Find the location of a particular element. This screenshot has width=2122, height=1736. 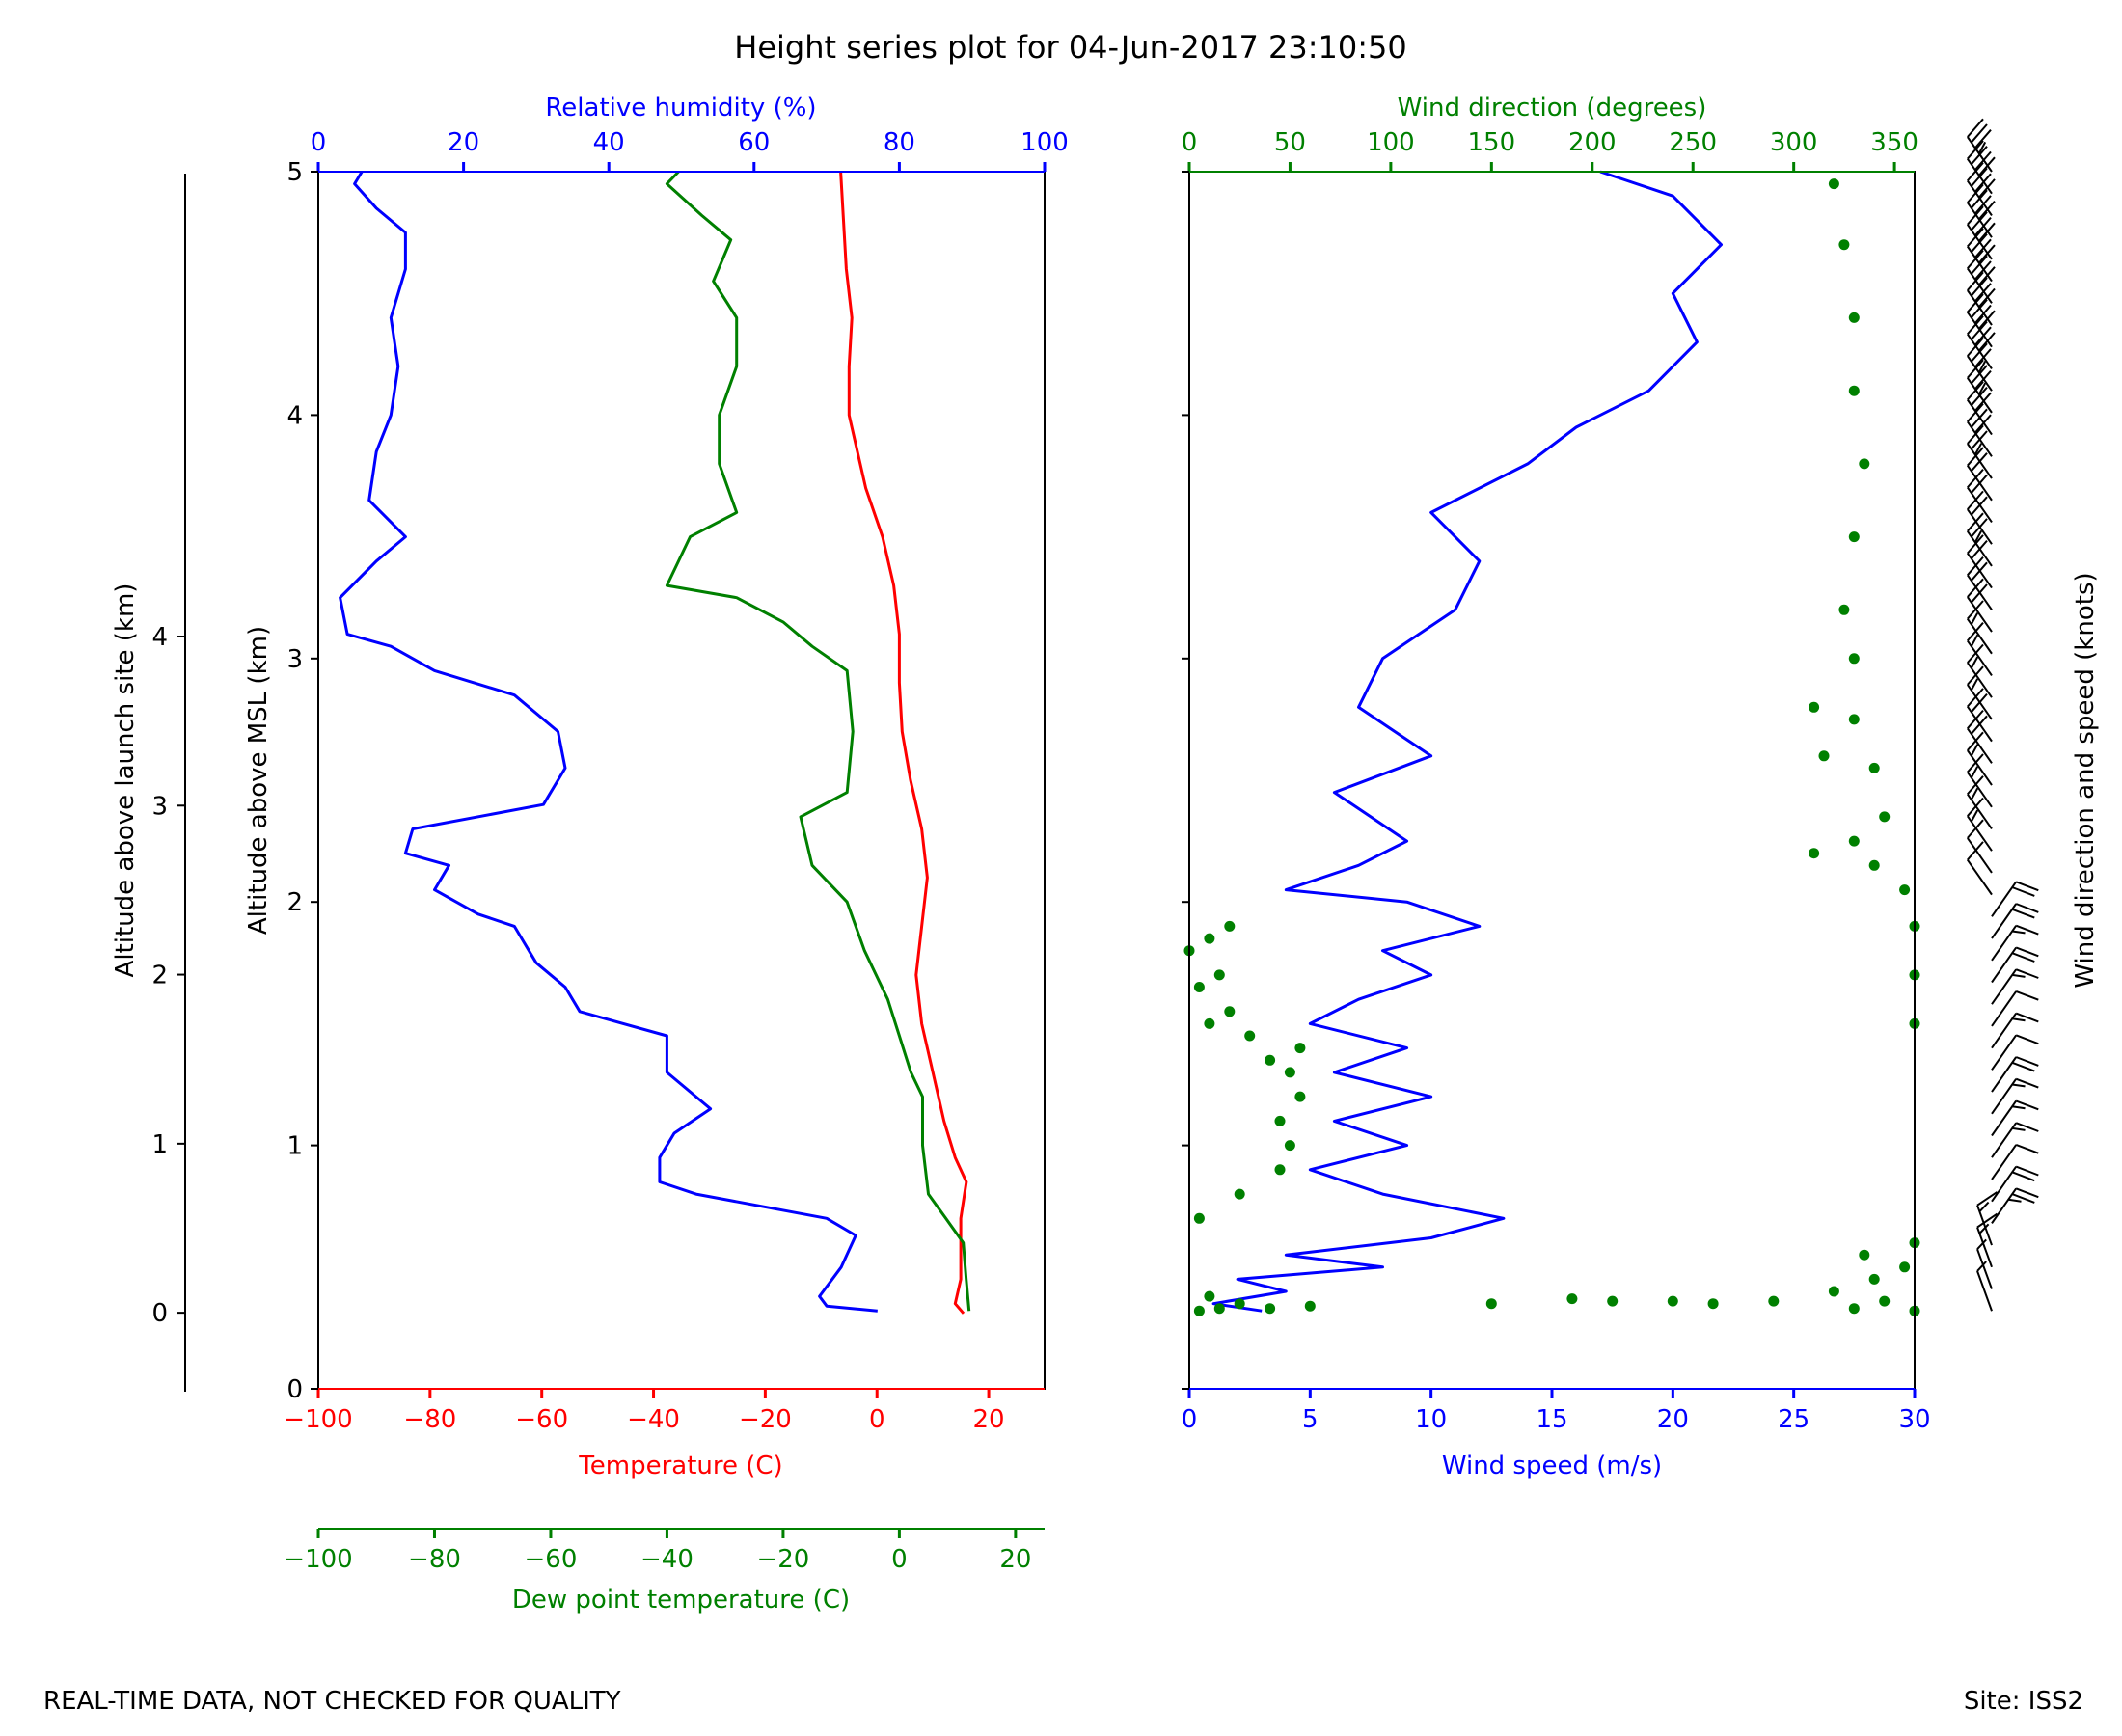

dir-tick-label: 350 is located at coordinates (1894, 143).